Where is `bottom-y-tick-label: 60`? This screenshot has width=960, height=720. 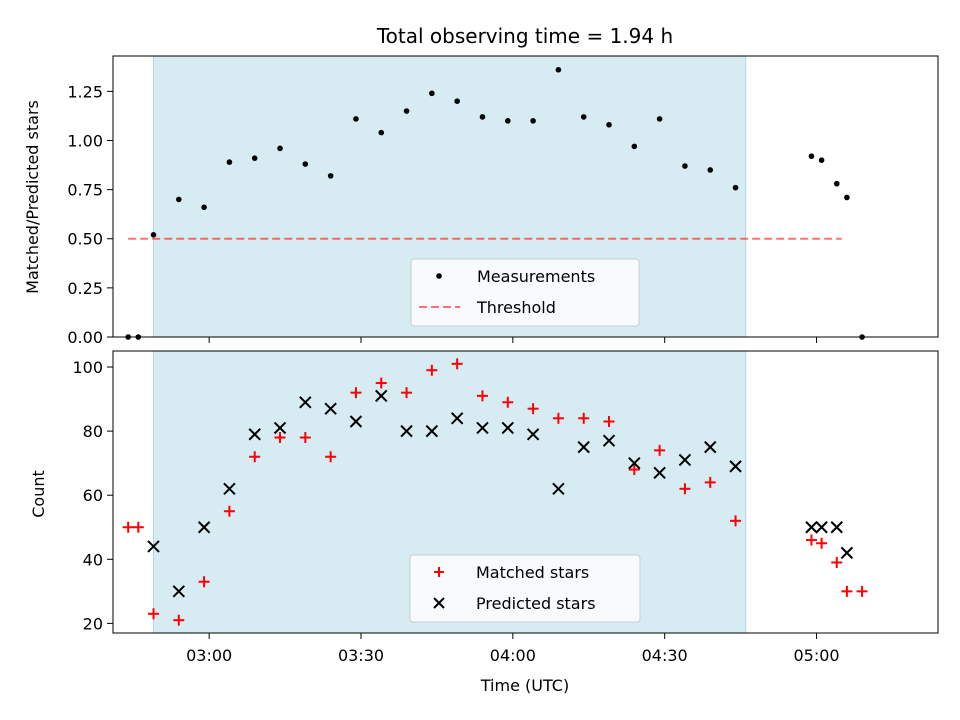 bottom-y-tick-label: 60 is located at coordinates (93, 495).